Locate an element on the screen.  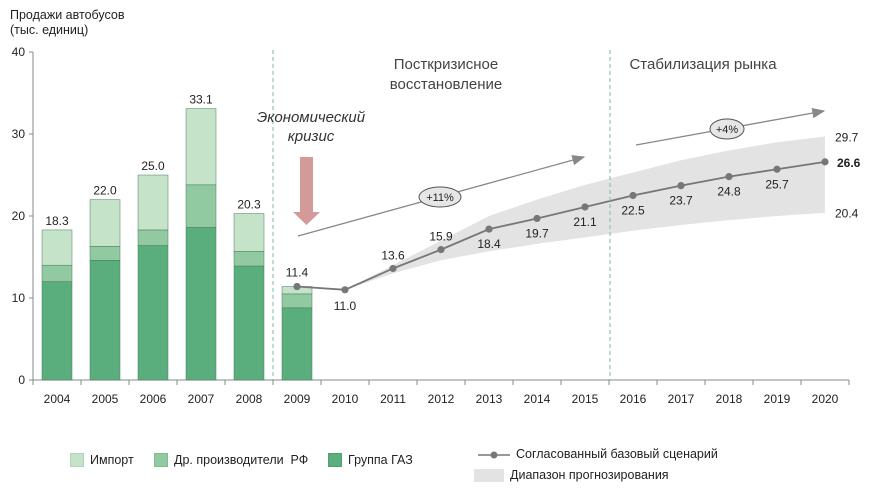
bar-total-label: 22.0 is located at coordinates (105, 191).